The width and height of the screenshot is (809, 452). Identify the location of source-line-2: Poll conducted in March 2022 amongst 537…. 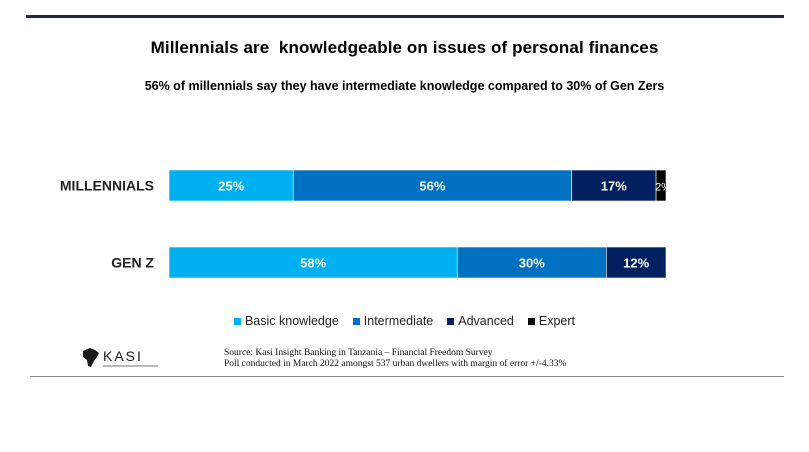
(395, 364).